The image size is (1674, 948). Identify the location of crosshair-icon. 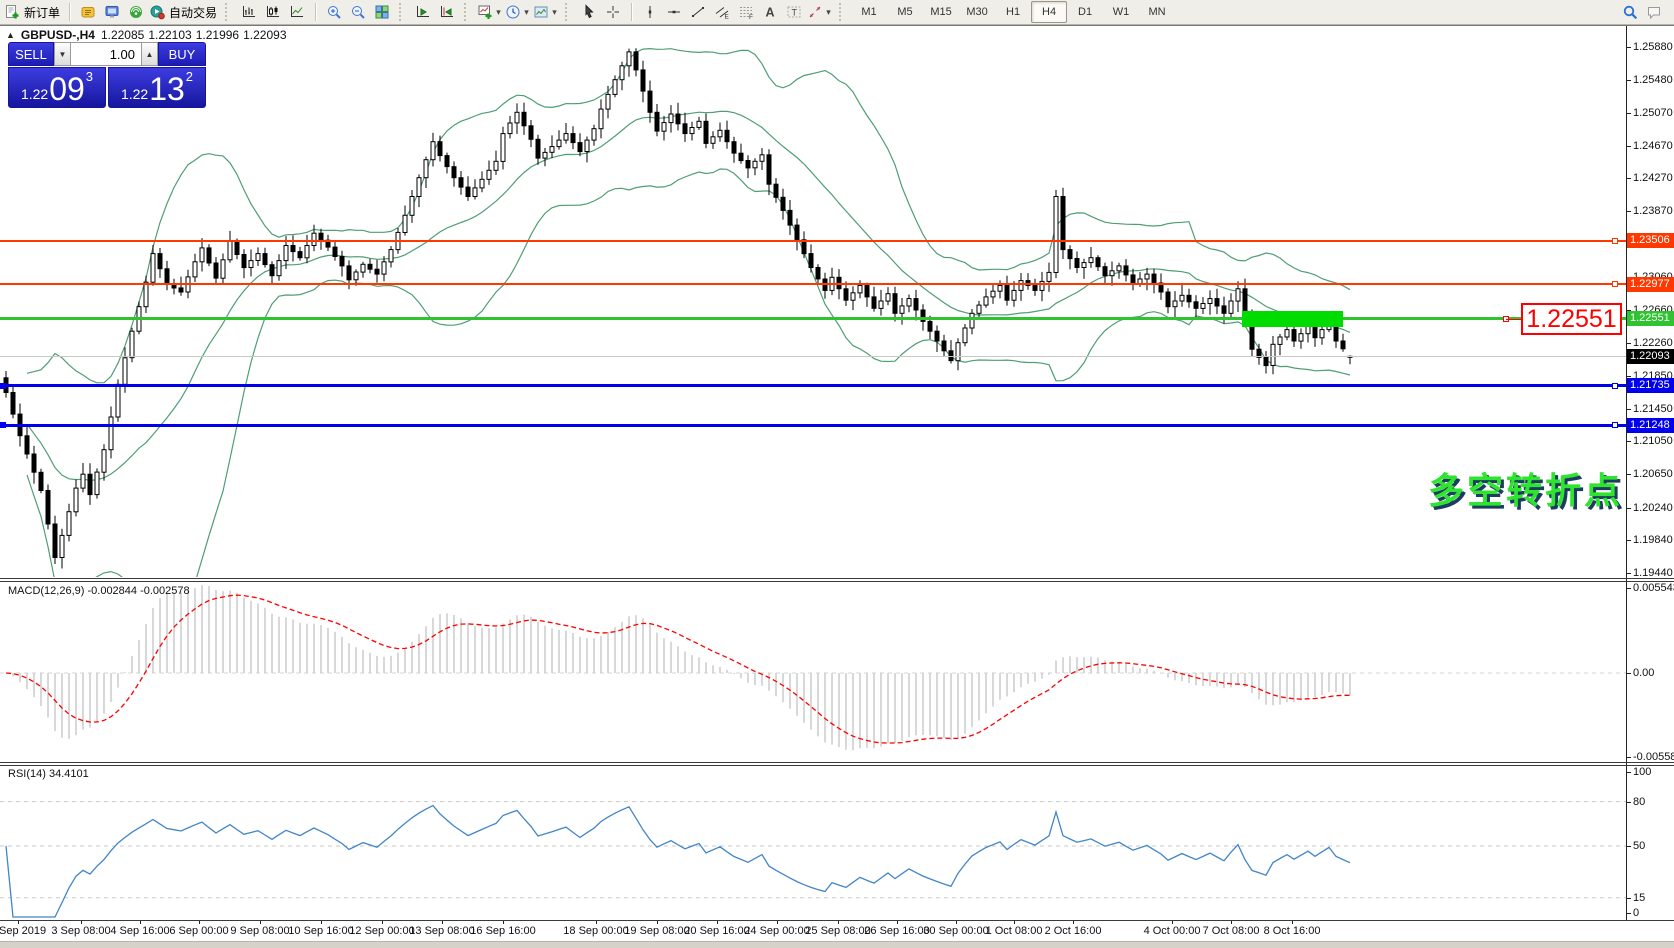
(613, 12).